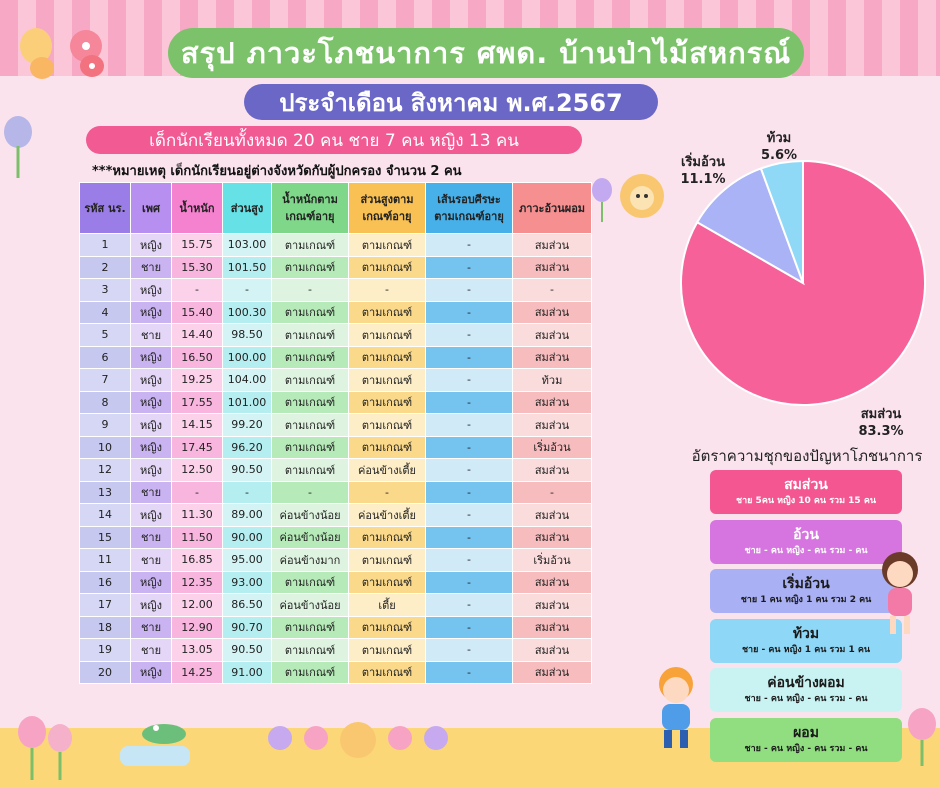  What do you see at coordinates (197, 515) in the screenshot?
I see `table-cell: 11.30` at bounding box center [197, 515].